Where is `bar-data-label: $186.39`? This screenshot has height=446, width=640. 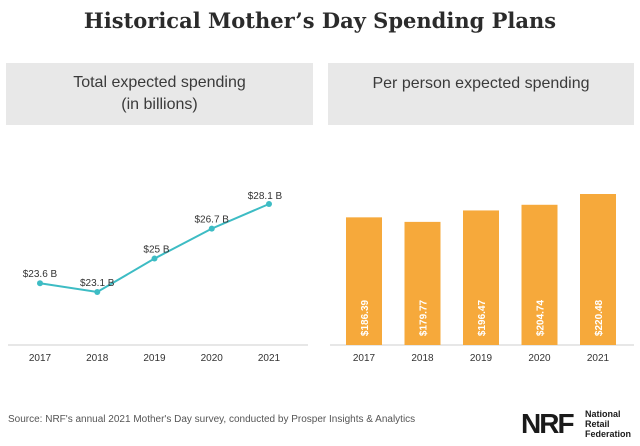 bar-data-label: $186.39 is located at coordinates (365, 317).